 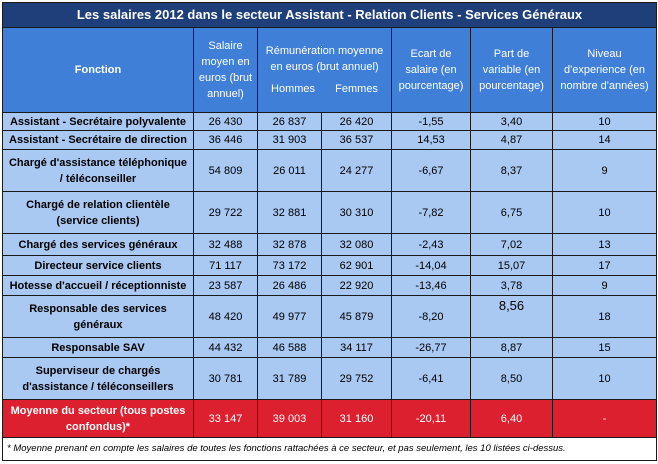 What do you see at coordinates (356, 418) in the screenshot?
I see `cell-femmes: 31 160` at bounding box center [356, 418].